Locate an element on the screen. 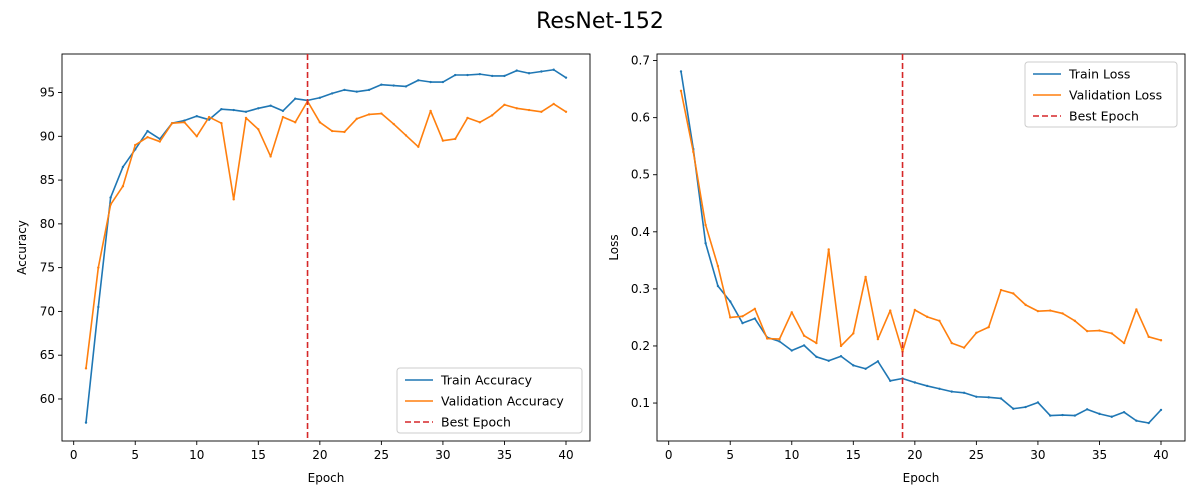 The image size is (1200, 500). chart-1-y-tick-label: 0.3 is located at coordinates (640, 289).